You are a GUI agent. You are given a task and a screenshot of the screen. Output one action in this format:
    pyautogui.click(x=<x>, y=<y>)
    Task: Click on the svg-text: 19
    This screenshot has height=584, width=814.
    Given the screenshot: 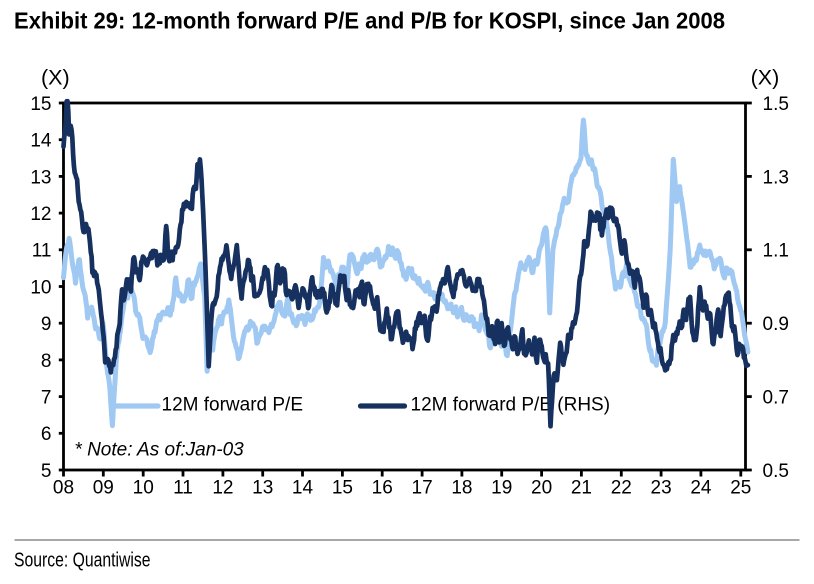 What is the action you would take?
    pyautogui.click(x=501, y=487)
    